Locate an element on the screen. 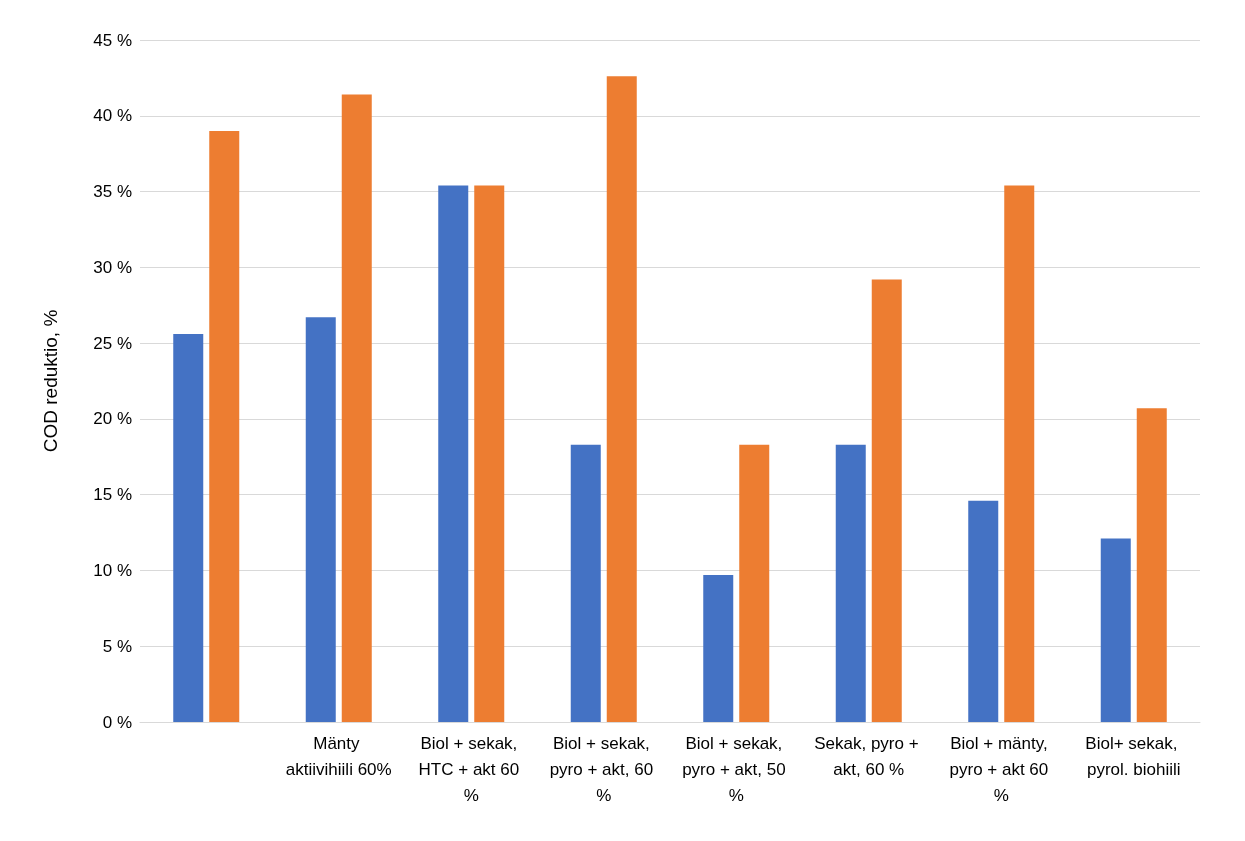 Image resolution: width=1245 pixels, height=841 pixels. x-tick-label: Sekak, pyro + akt, 60 % is located at coordinates (869, 756).